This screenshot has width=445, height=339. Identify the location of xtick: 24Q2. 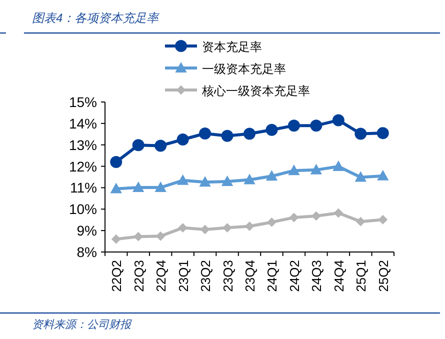
(294, 276).